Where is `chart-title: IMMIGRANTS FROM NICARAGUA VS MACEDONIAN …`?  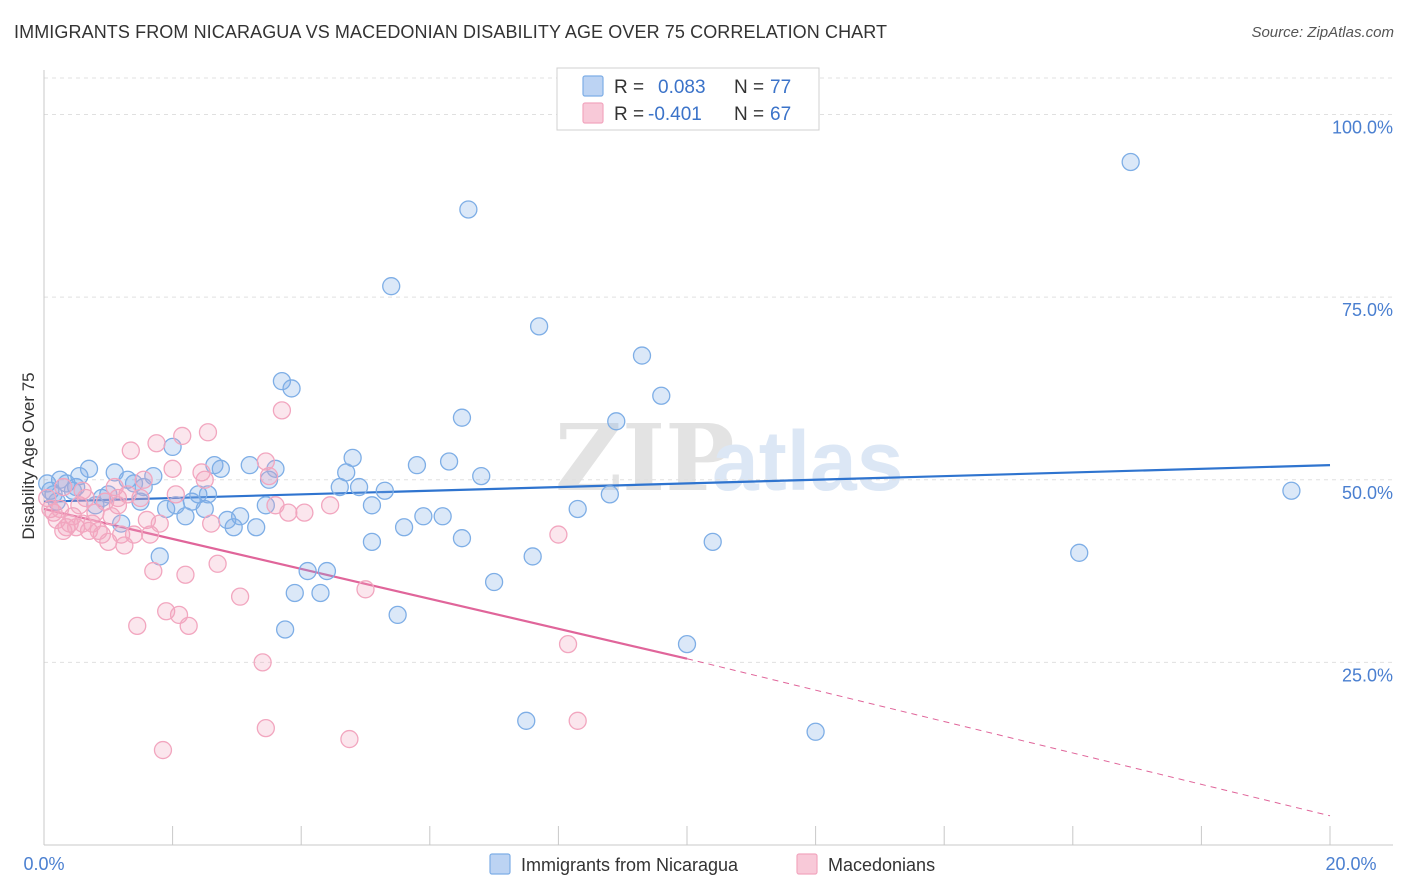
chart-title: IMMIGRANTS FROM NICARAGUA VS MACEDONIAN … is located at coordinates (451, 32).